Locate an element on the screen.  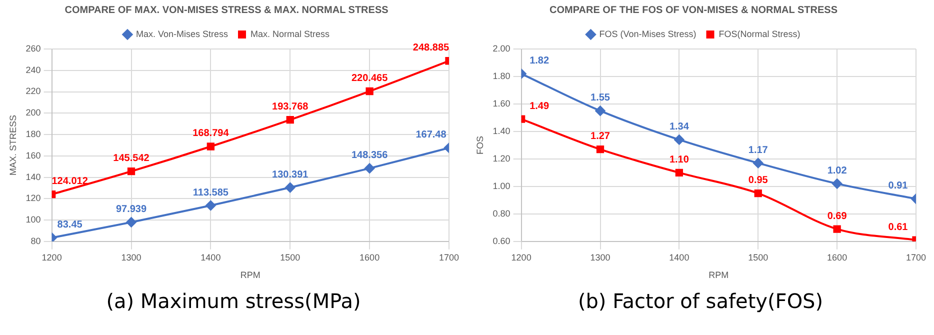
y-tick-label: 1.40 is located at coordinates (501, 131).